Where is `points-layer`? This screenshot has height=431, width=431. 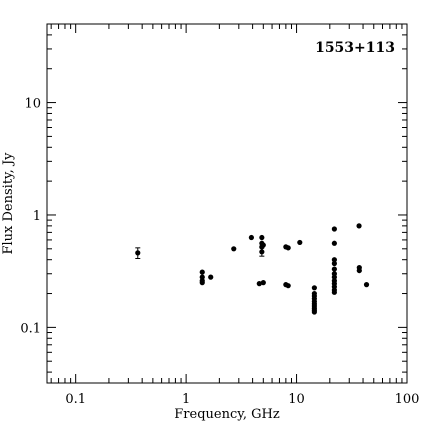 points-layer is located at coordinates (252, 269).